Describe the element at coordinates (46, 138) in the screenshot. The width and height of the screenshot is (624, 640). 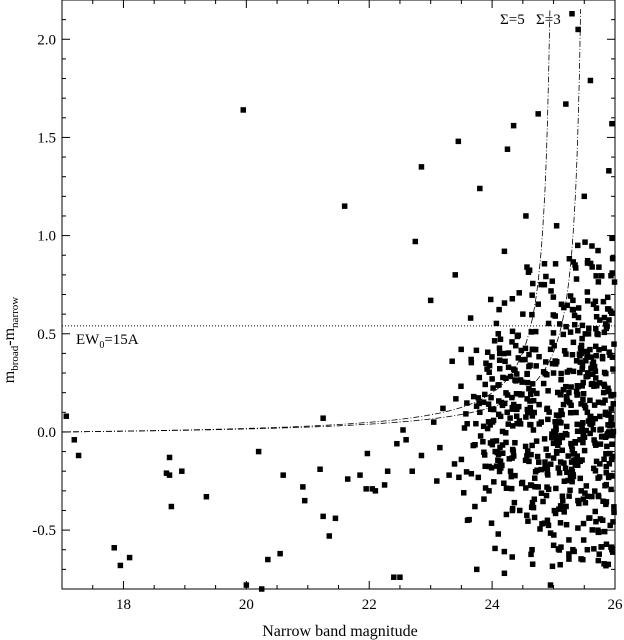
I see `y-tick-label: 1.5` at that location.